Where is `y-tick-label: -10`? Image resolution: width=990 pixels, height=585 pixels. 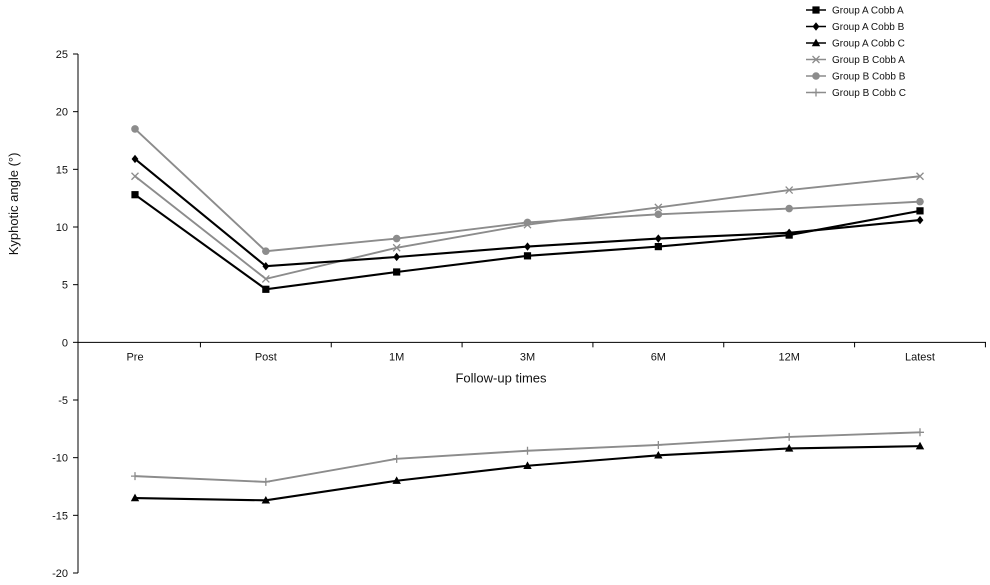 y-tick-label: -10 is located at coordinates (60, 459).